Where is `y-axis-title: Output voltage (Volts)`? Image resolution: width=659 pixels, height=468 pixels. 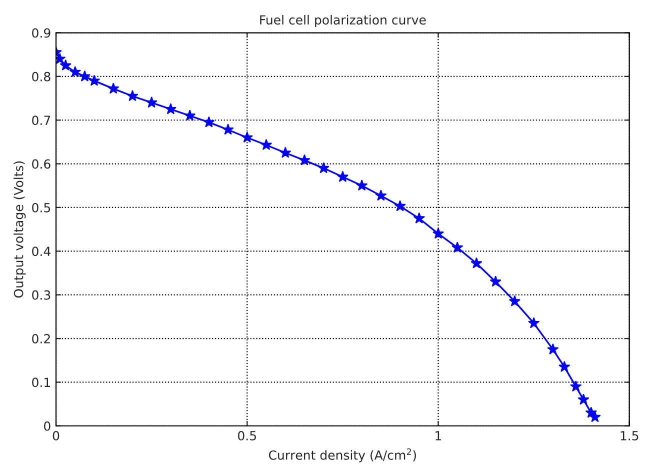 y-axis-title: Output voltage (Volts) is located at coordinates (20, 229).